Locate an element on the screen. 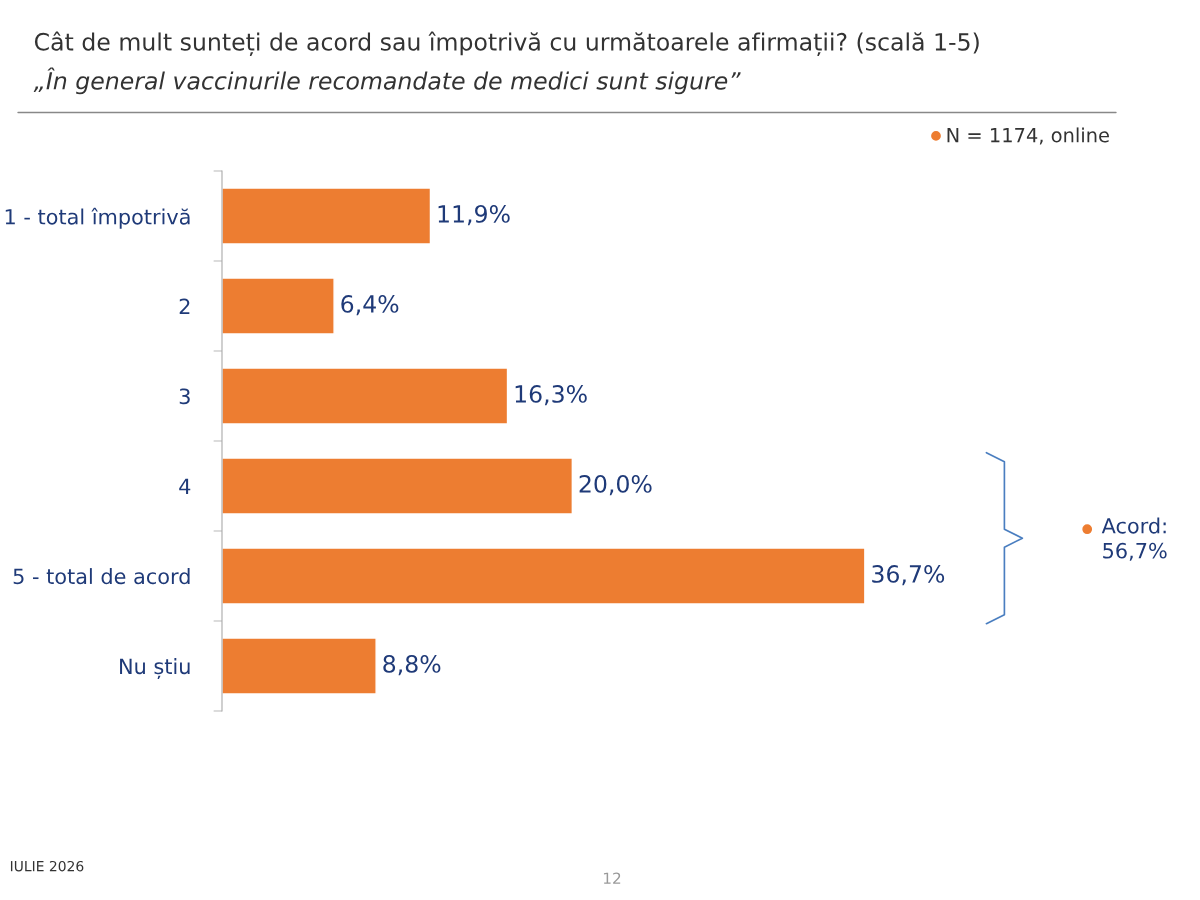 This screenshot has width=1200, height=900. chart-title: Cât de mult sunteți de acord sau împotrivă cu următoarele afirmații? (scală 1-5) is located at coordinates (506, 44).